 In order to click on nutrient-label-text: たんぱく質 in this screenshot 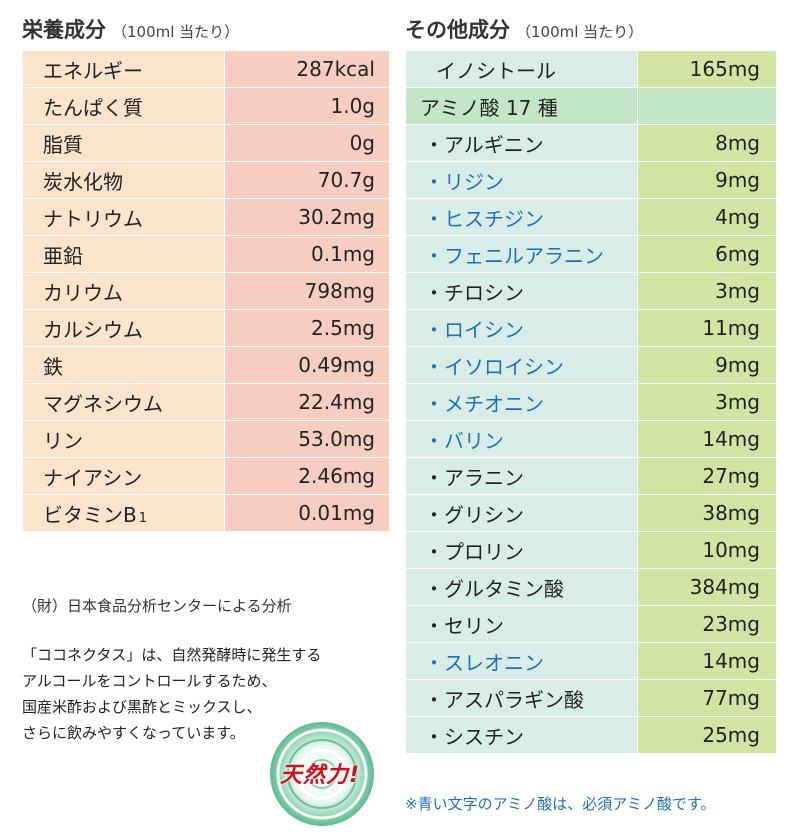, I will do `click(93, 107)`.